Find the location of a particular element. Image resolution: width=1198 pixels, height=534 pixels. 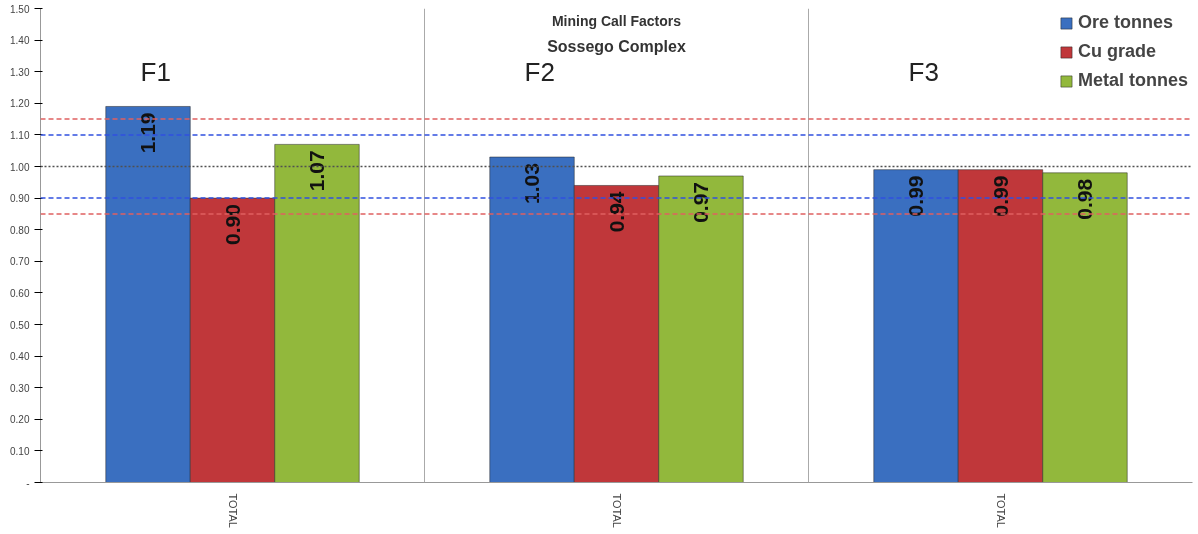

annotation: F1 is located at coordinates (155, 71).